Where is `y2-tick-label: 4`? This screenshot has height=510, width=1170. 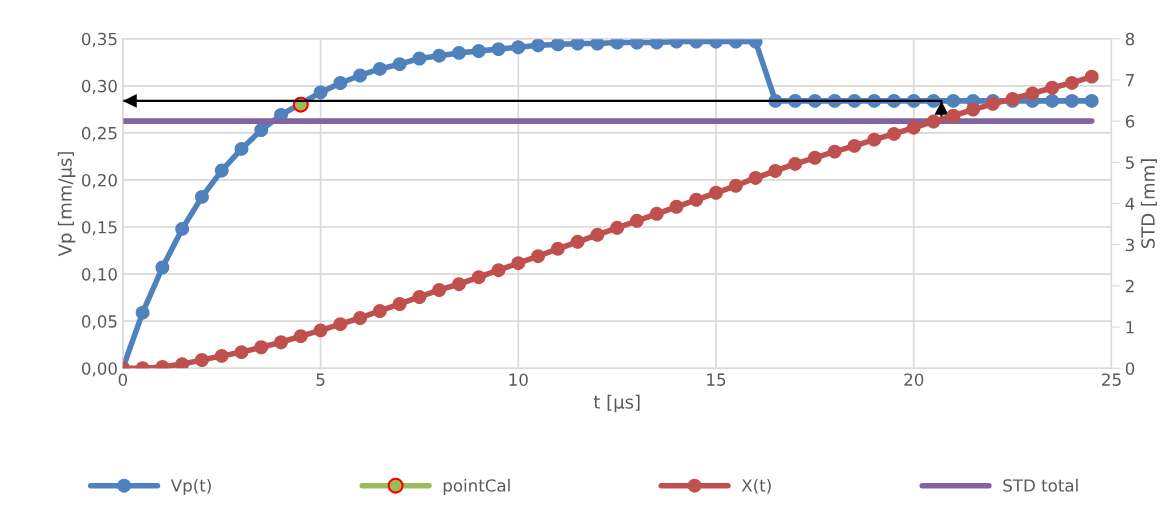 y2-tick-label: 4 is located at coordinates (1130, 203).